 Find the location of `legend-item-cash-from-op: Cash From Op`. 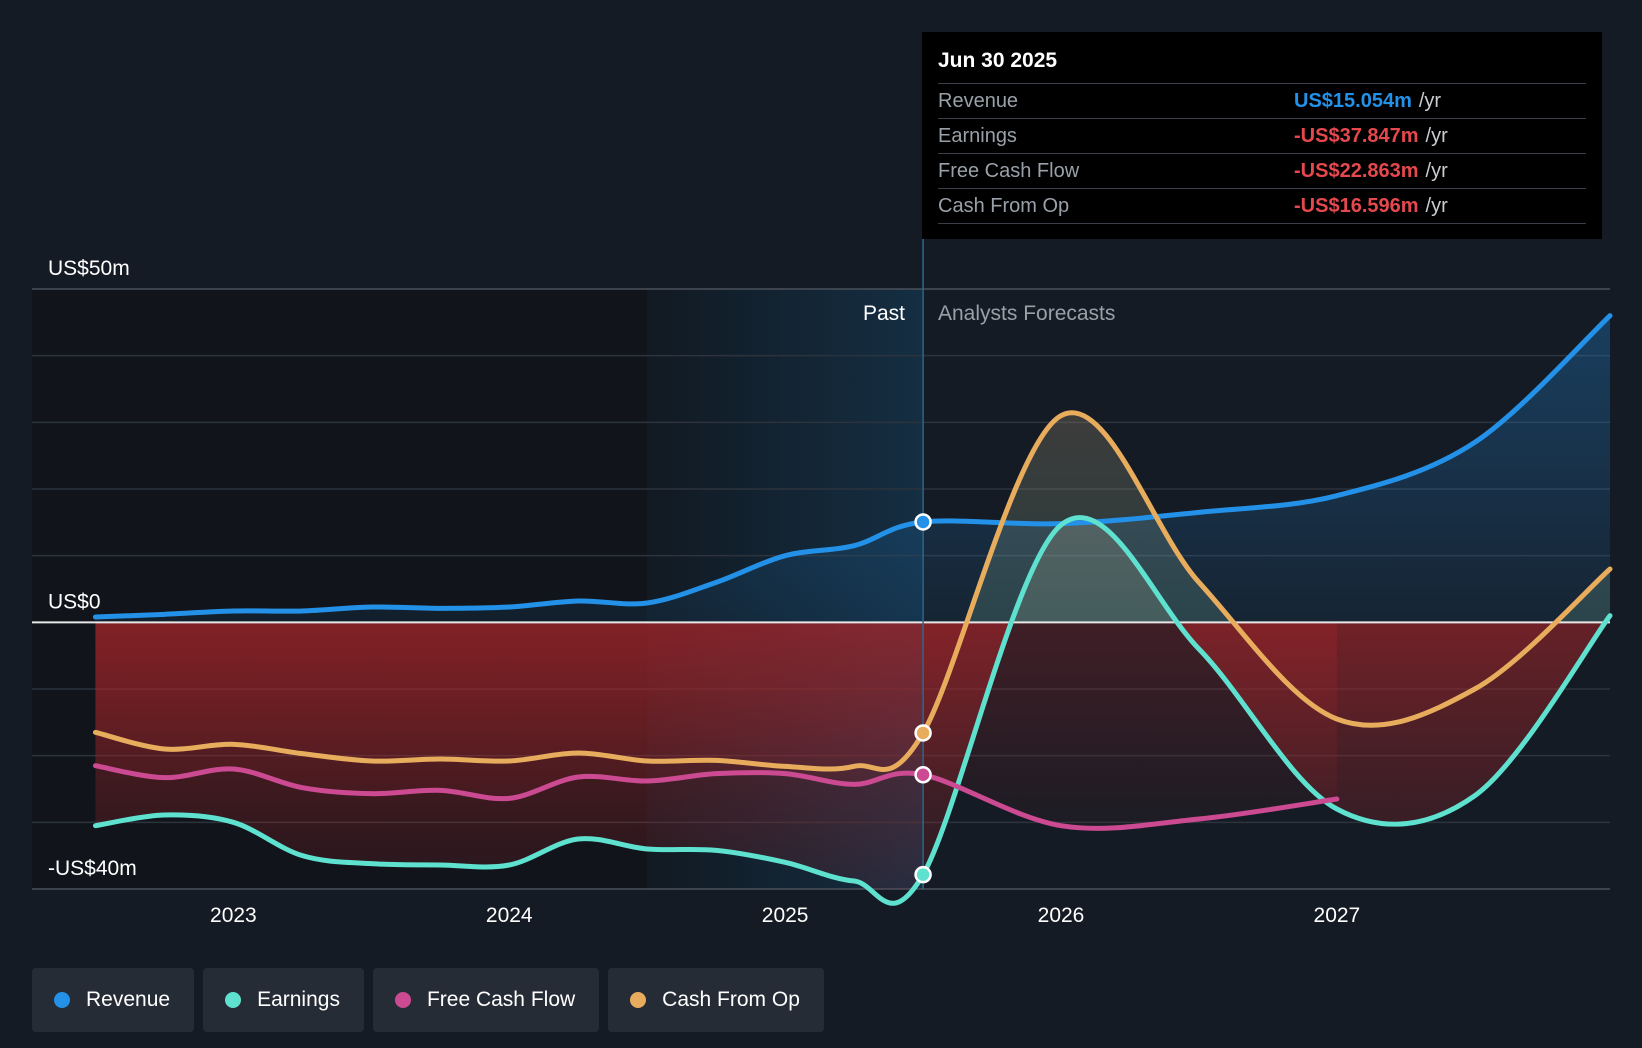

legend-item-cash-from-op: Cash From Op is located at coordinates (716, 1000).